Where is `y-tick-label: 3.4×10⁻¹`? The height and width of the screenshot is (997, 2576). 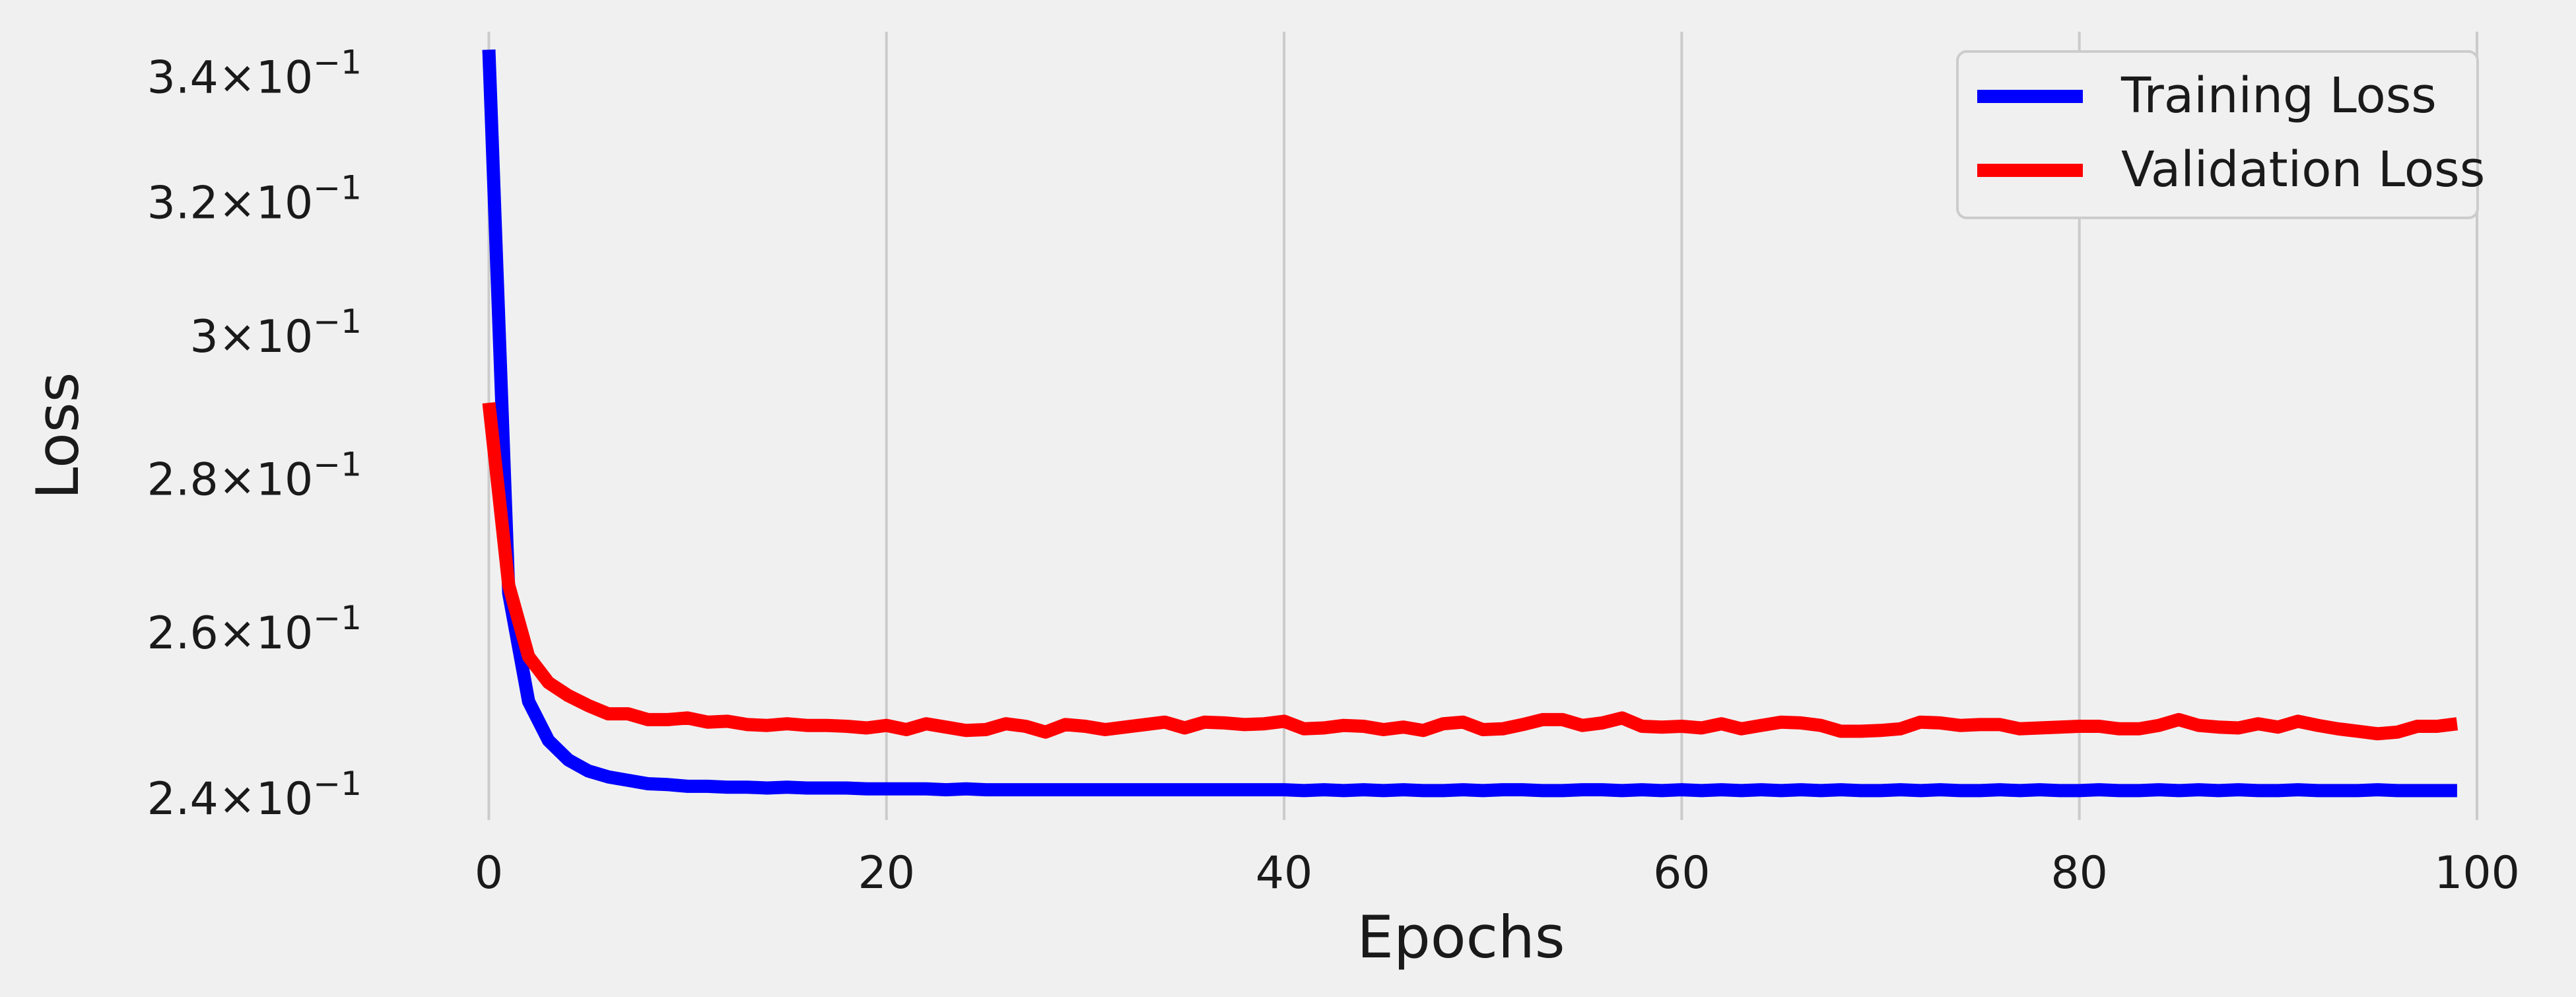 y-tick-label: 3.4×10⁻¹ is located at coordinates (255, 73).